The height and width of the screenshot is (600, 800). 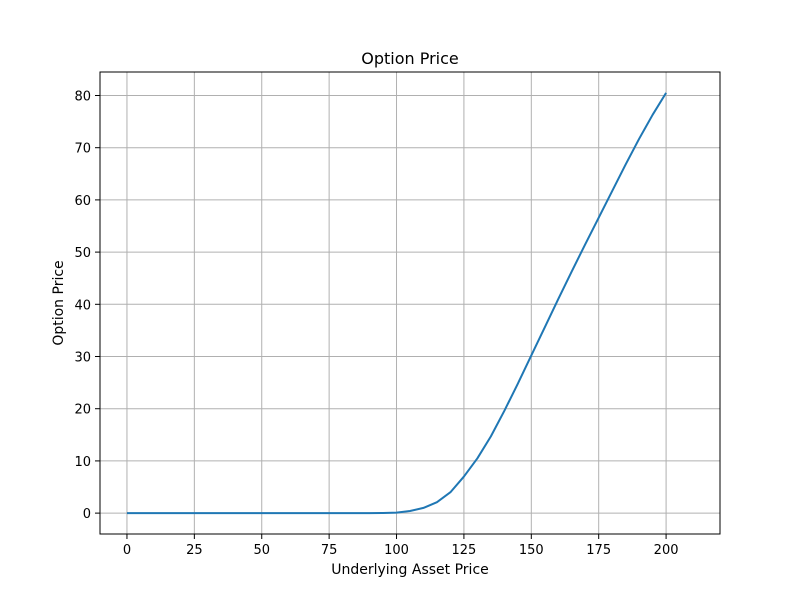 What do you see at coordinates (127, 550) in the screenshot?
I see `x-tick-label: 0` at bounding box center [127, 550].